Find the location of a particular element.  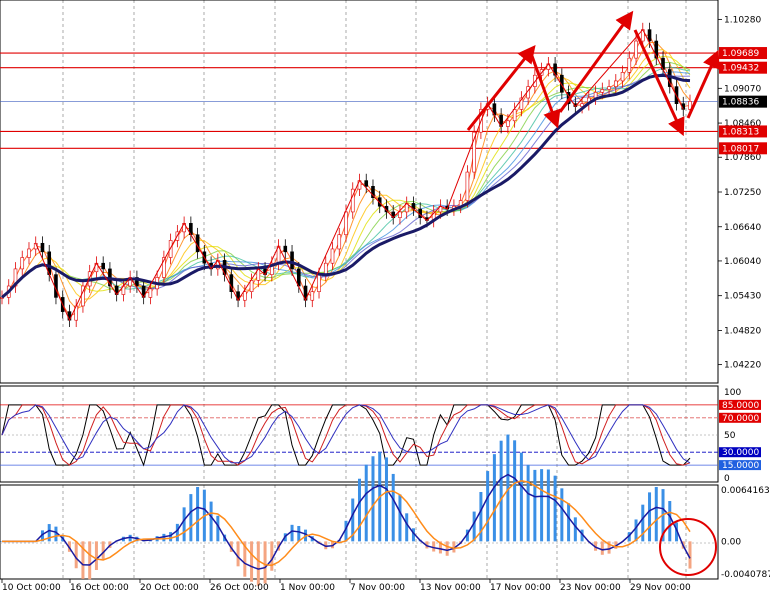

x-tick-label: 26 Oct 00:00 is located at coordinates (239, 588).